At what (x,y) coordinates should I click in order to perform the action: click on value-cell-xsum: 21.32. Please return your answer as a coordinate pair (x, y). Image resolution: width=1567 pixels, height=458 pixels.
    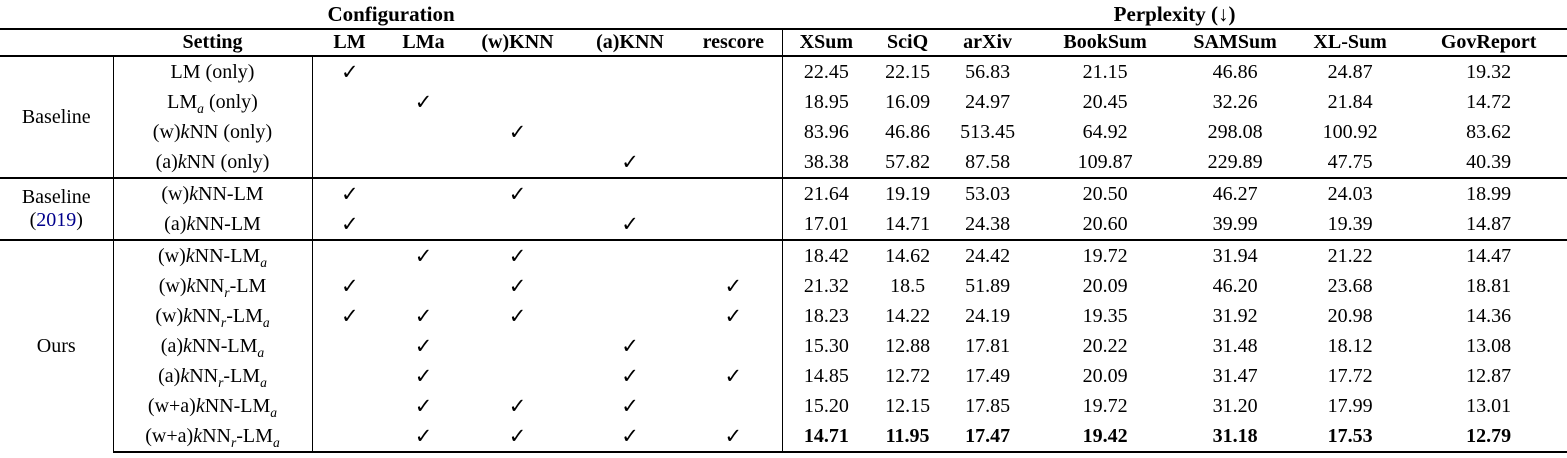
    Looking at the image, I should click on (826, 286).